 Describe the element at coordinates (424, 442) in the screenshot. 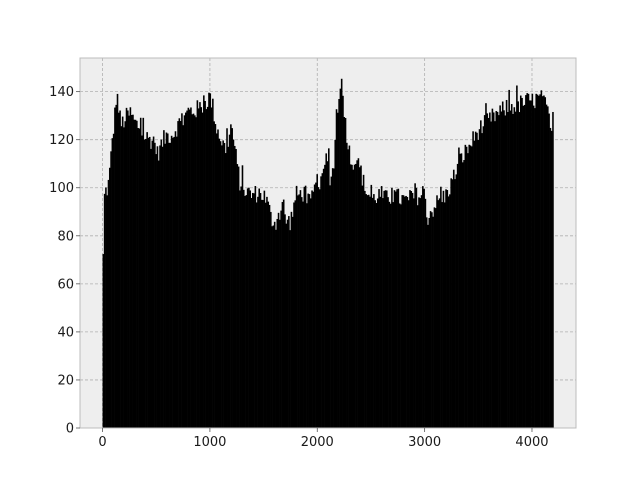

I see `x-tick-label: 3000` at that location.